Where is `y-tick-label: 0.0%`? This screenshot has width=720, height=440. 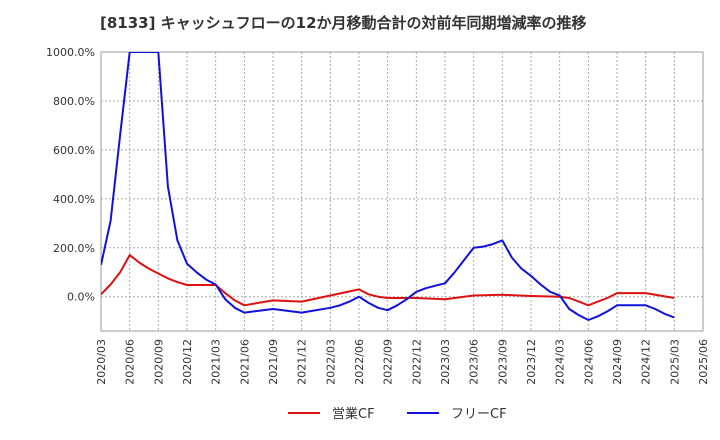 y-tick-label: 0.0% is located at coordinates (81, 297).